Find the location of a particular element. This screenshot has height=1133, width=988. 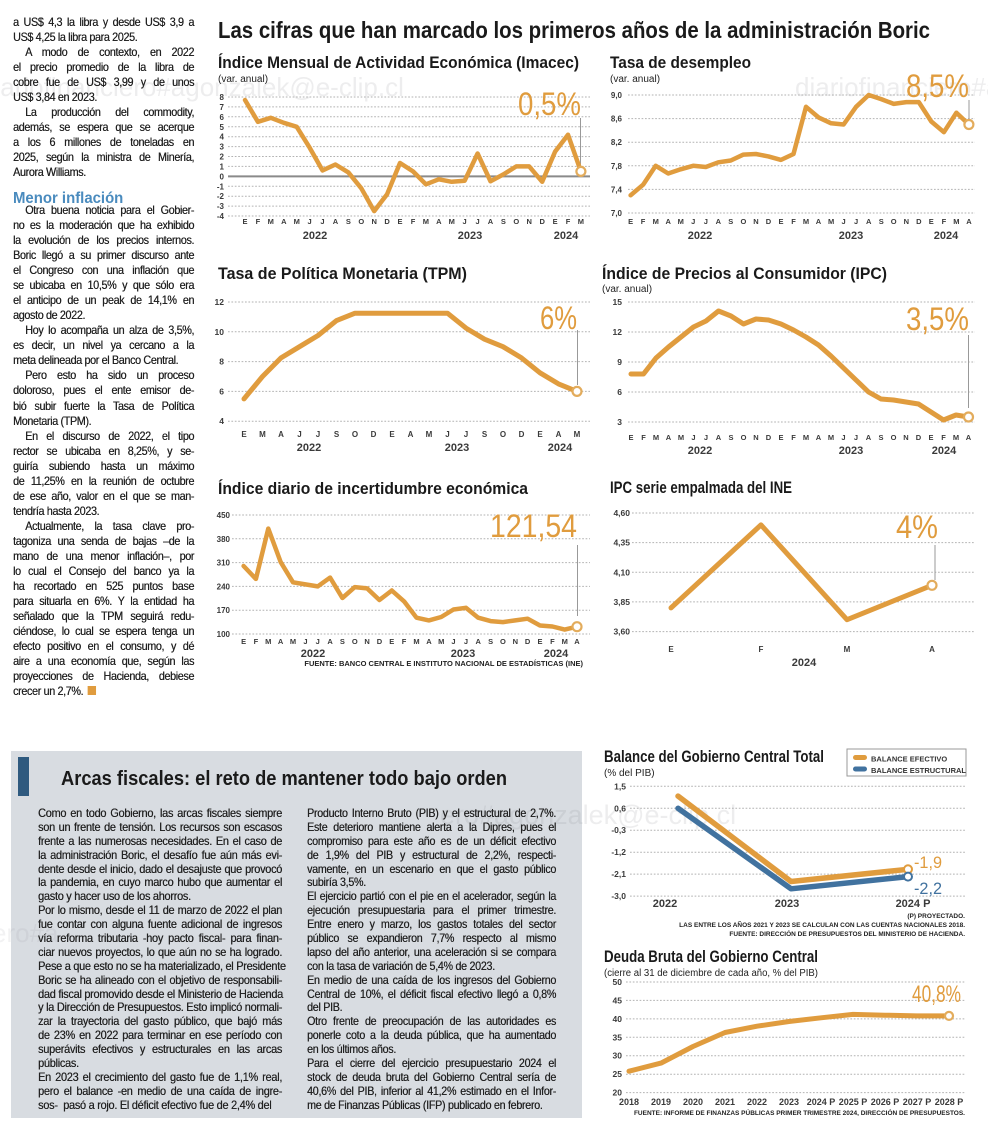

svg-text: 8,5% is located at coordinates (937, 86).